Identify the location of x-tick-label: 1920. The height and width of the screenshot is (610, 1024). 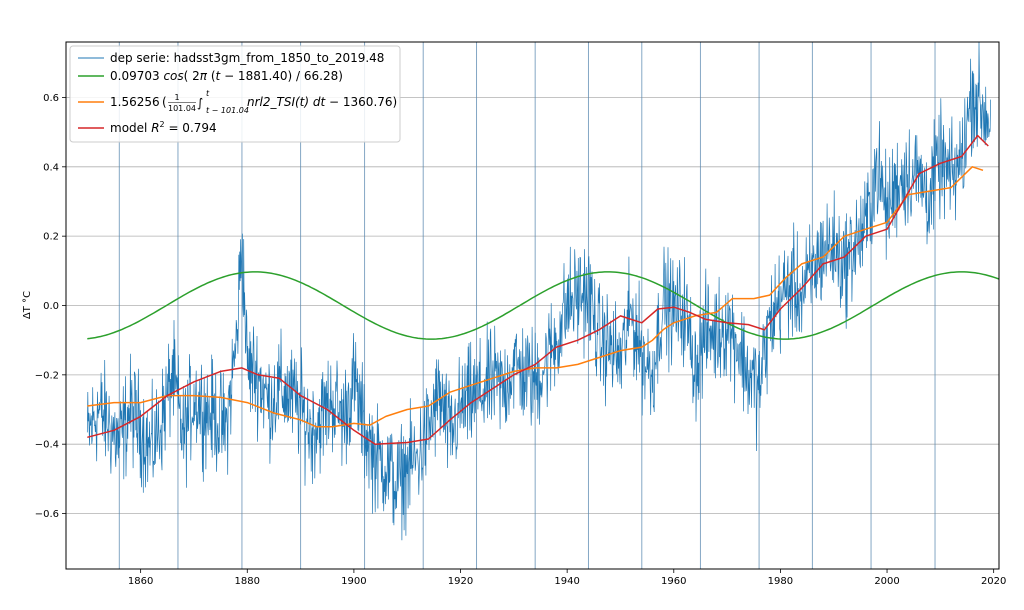
(460, 581).